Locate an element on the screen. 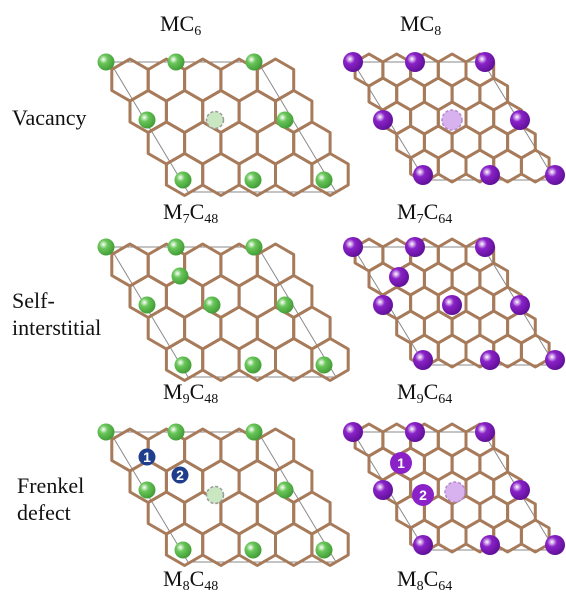  panel-vacancy-mc6 is located at coordinates (223, 125).